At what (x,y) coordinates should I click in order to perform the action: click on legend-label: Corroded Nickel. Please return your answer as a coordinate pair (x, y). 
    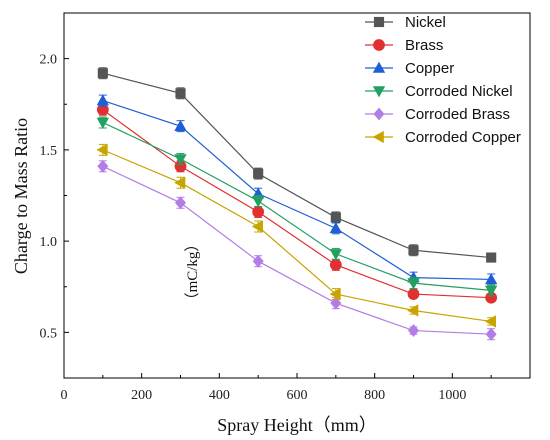
    Looking at the image, I should click on (459, 91).